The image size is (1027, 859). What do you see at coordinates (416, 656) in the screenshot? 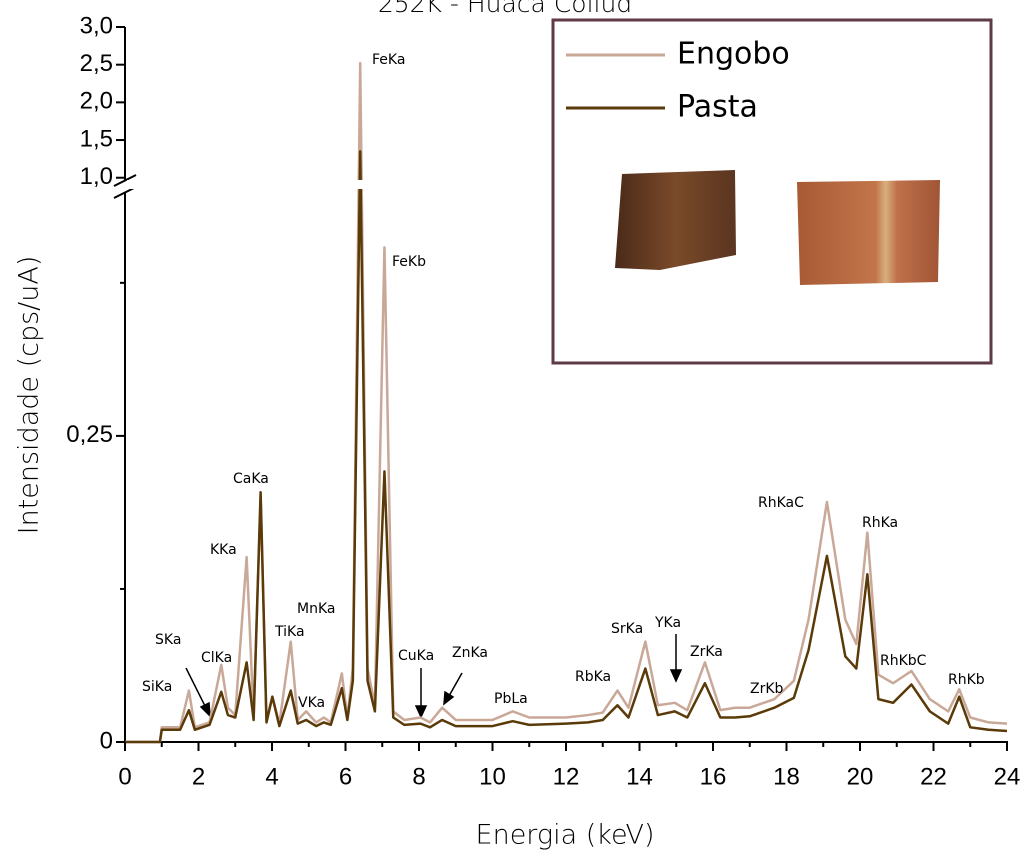
I see `peak-label: CuKa` at bounding box center [416, 656].